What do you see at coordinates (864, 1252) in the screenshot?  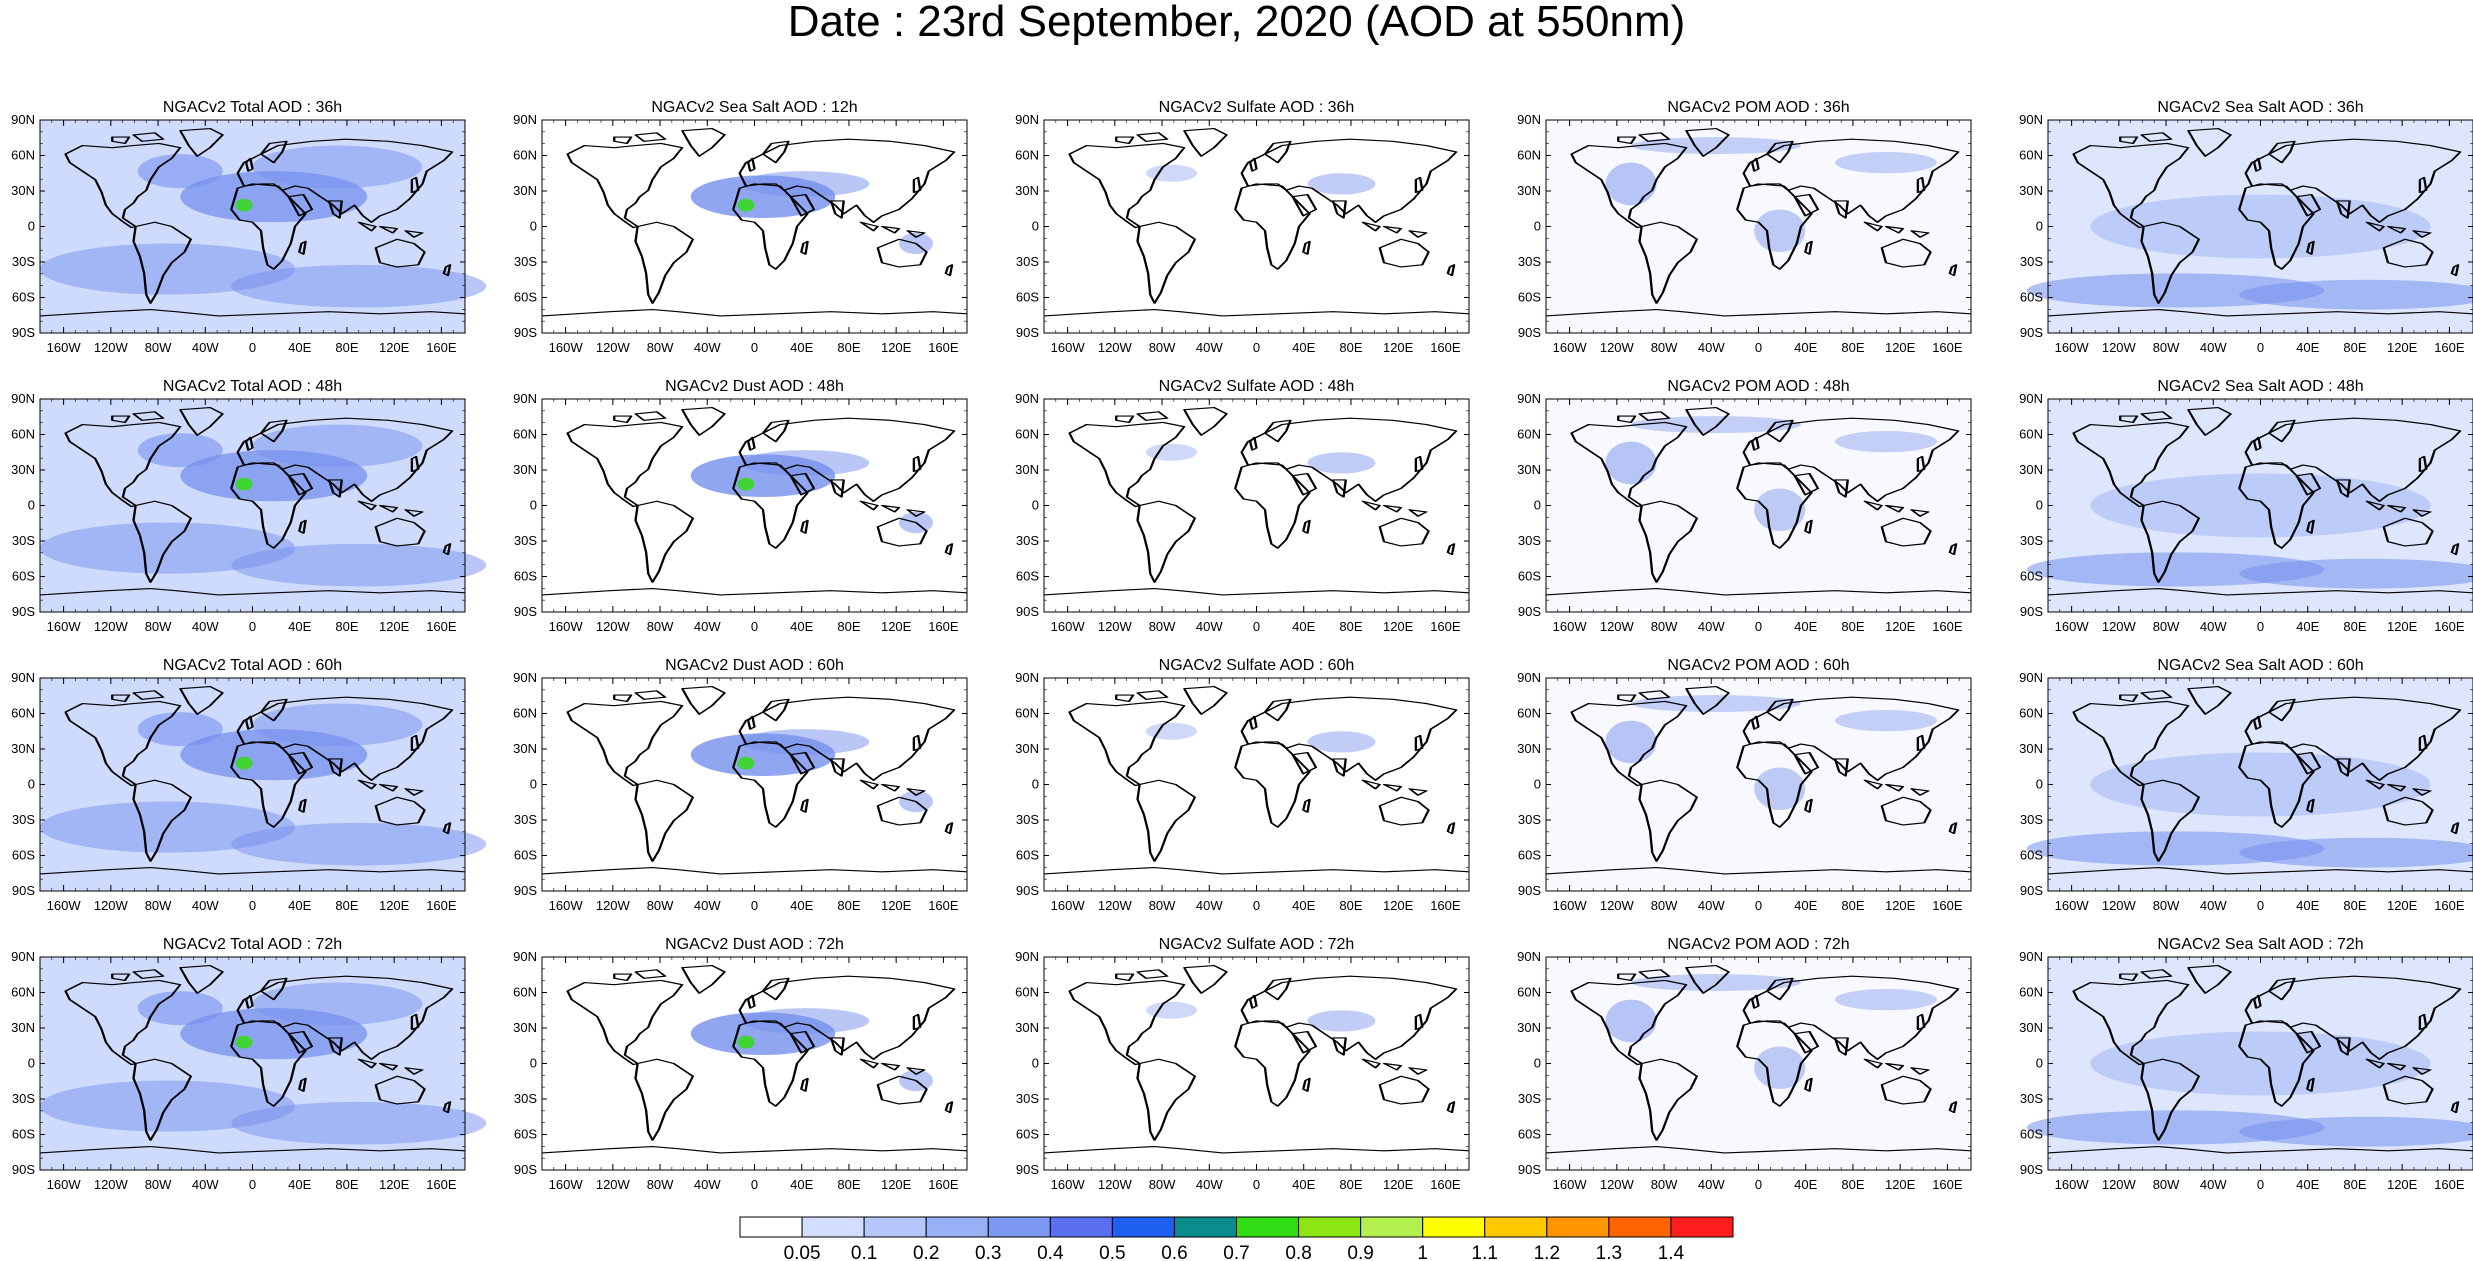 I see `colorbar-label: 0.1` at bounding box center [864, 1252].